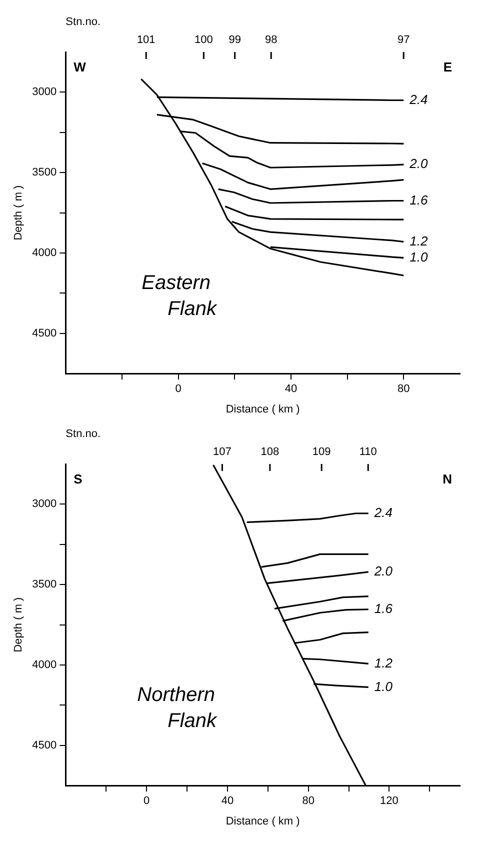  What do you see at coordinates (321, 452) in the screenshot?
I see `text: 109` at bounding box center [321, 452].